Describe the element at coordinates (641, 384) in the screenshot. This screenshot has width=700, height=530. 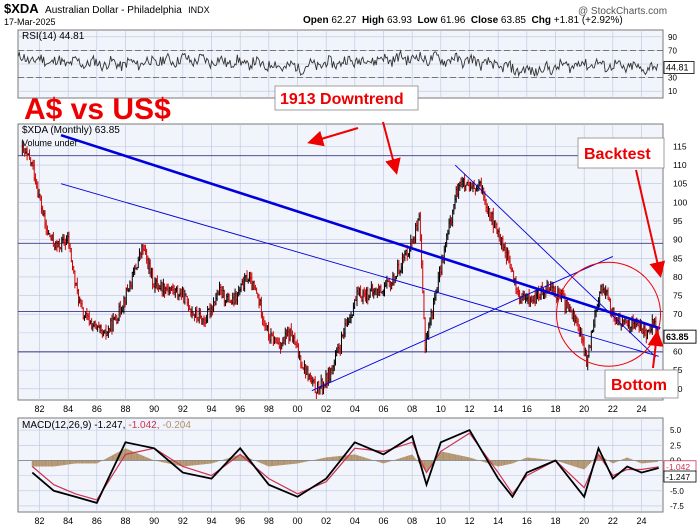
I see `bottom-label-box` at that location.